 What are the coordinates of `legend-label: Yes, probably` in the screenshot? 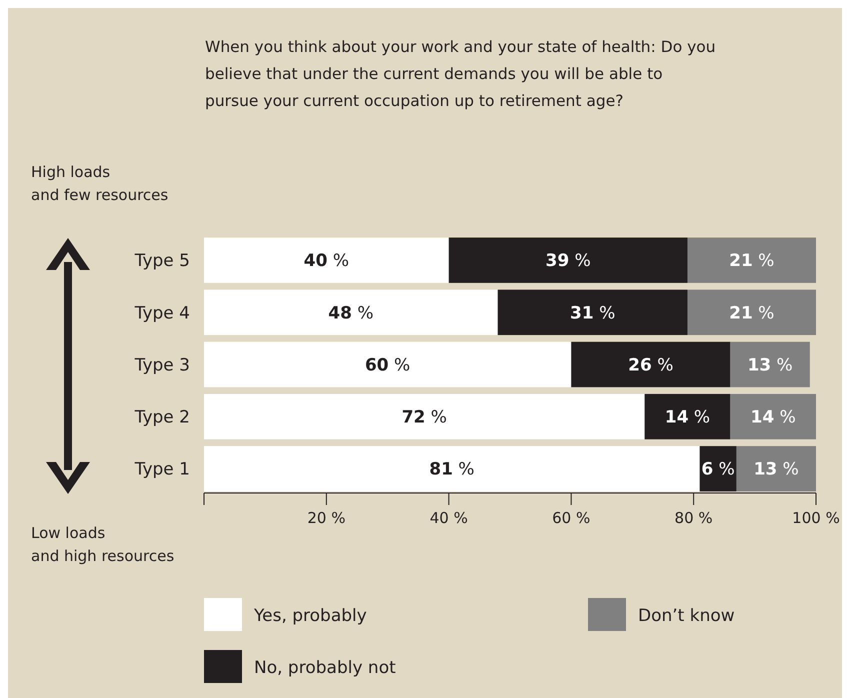 It's located at (310, 616).